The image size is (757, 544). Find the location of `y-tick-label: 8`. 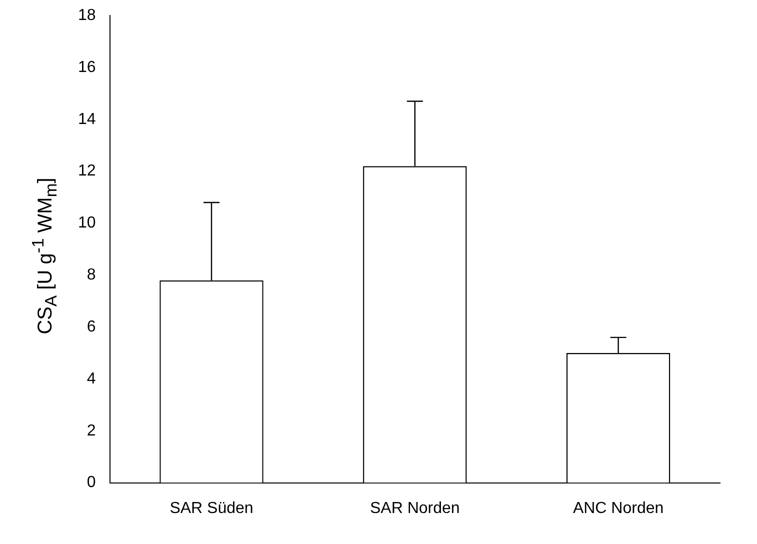

y-tick-label: 8 is located at coordinates (91, 275).